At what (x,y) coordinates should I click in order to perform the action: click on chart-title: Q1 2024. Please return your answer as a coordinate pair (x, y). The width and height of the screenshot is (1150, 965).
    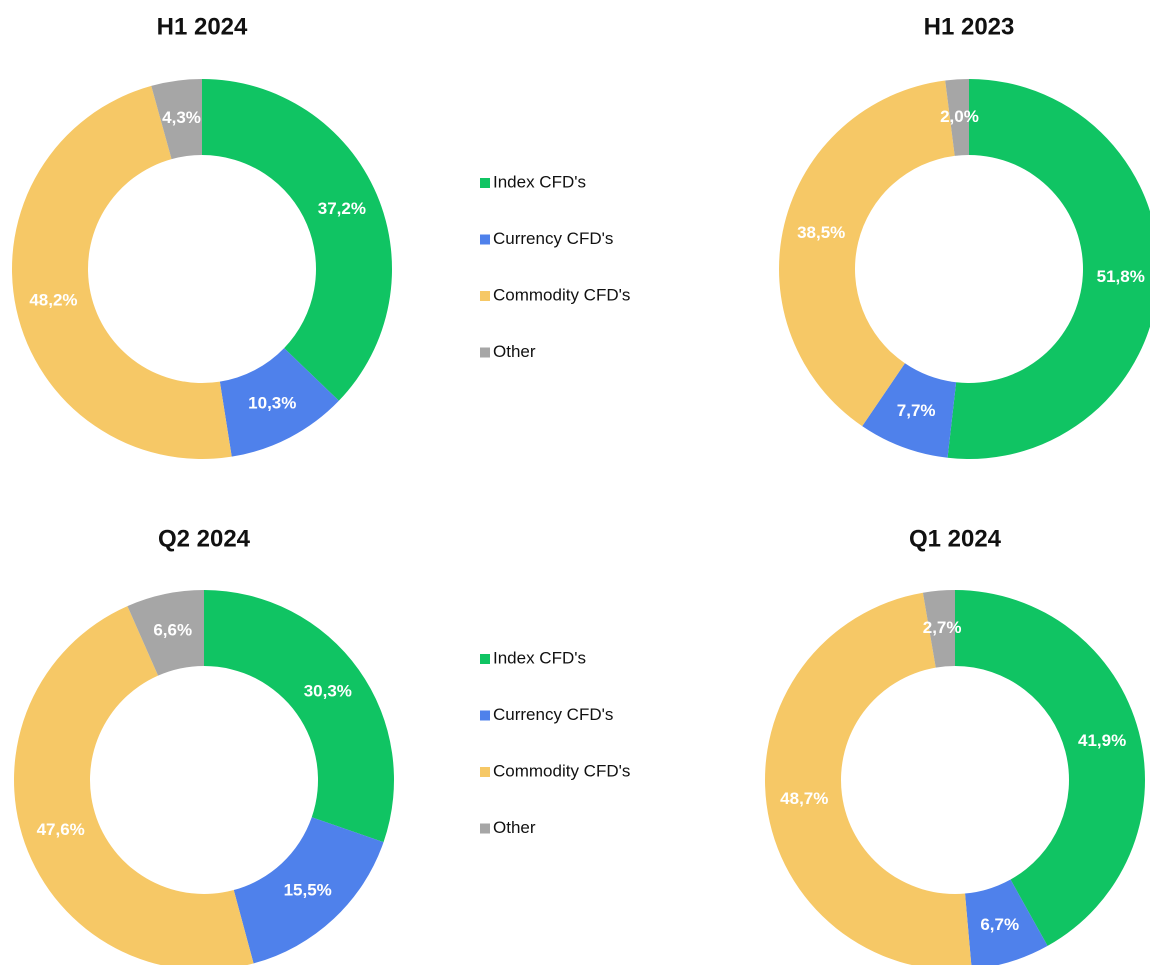
    Looking at the image, I should click on (955, 538).